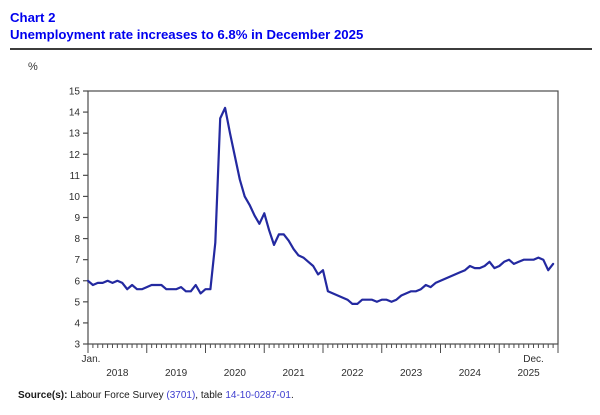 Image resolution: width=600 pixels, height=415 pixels. Describe the element at coordinates (77, 302) in the screenshot. I see `y-axis-tick-label: 5` at that location.